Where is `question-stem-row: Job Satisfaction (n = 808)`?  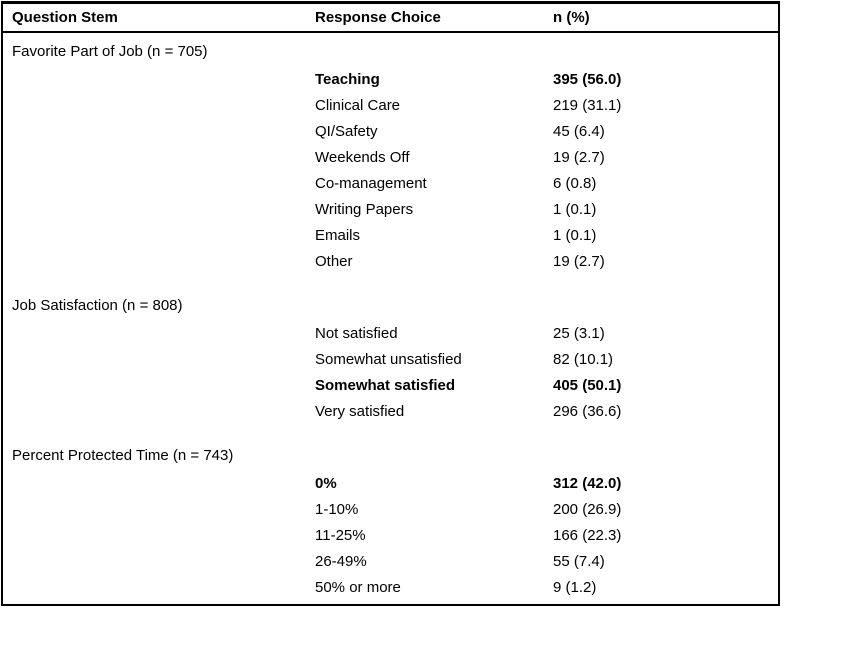 question-stem-row: Job Satisfaction (n = 808) is located at coordinates (390, 305).